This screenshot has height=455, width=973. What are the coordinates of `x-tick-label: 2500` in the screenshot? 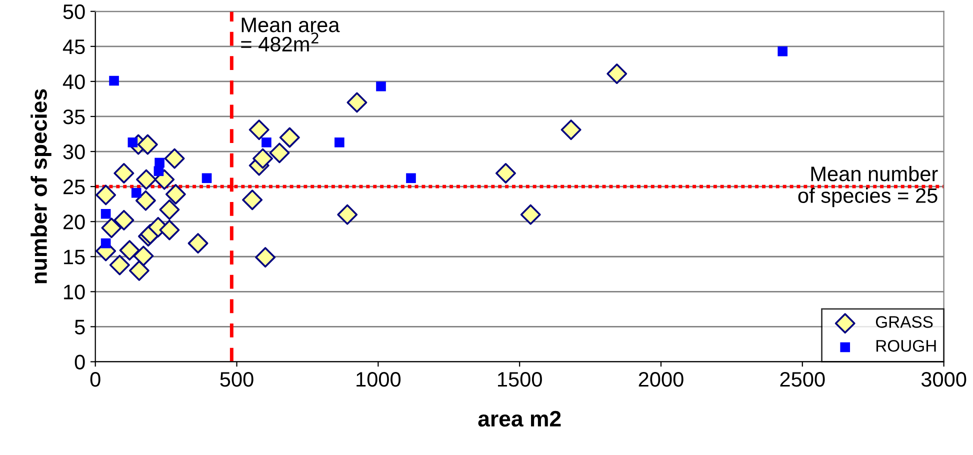 It's located at (802, 379).